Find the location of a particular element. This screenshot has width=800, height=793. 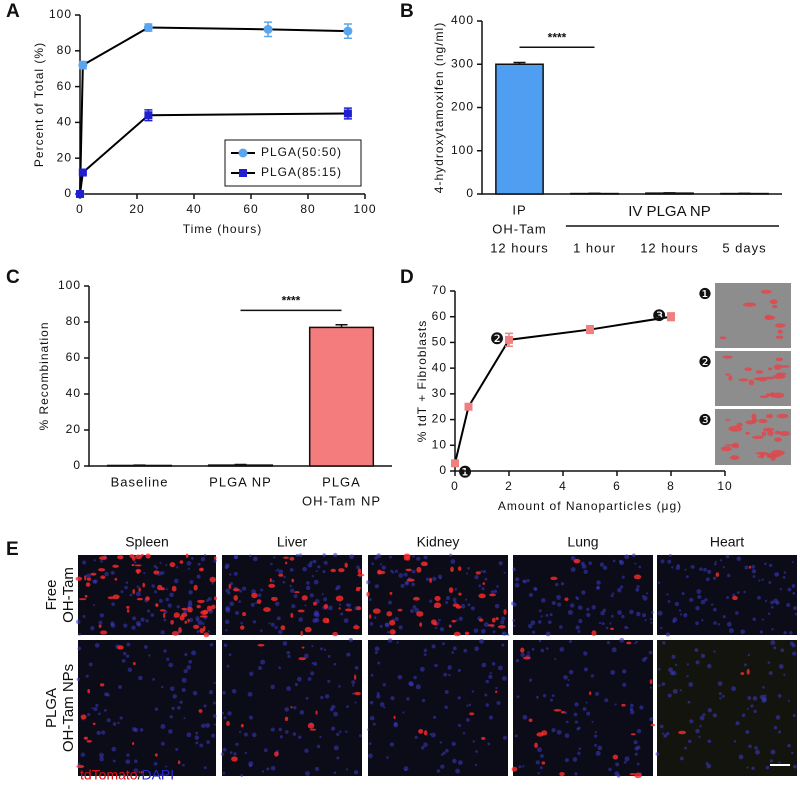

x-tick-label: 60 is located at coordinates (250, 209).